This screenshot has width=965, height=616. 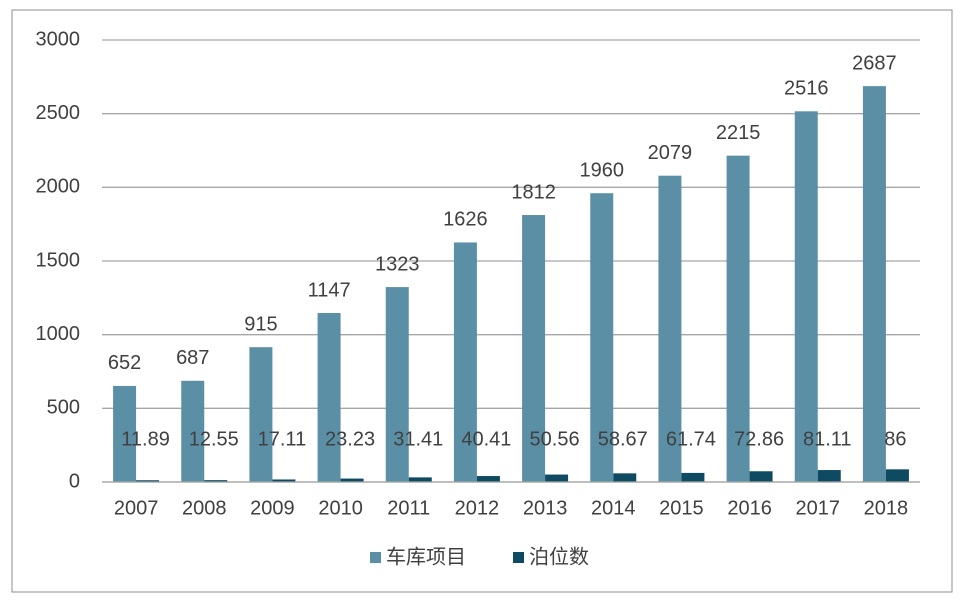 I want to click on x-tick-label: 2016, so click(x=749, y=508).